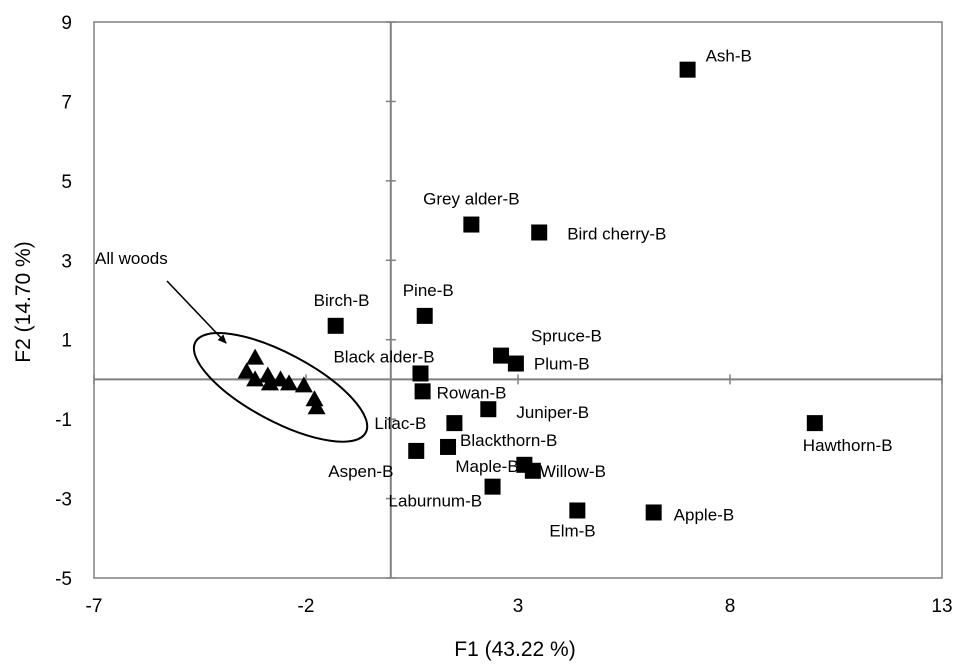 Image resolution: width=958 pixels, height=670 pixels. Describe the element at coordinates (66, 23) in the screenshot. I see `y-tick-label: 9` at that location.